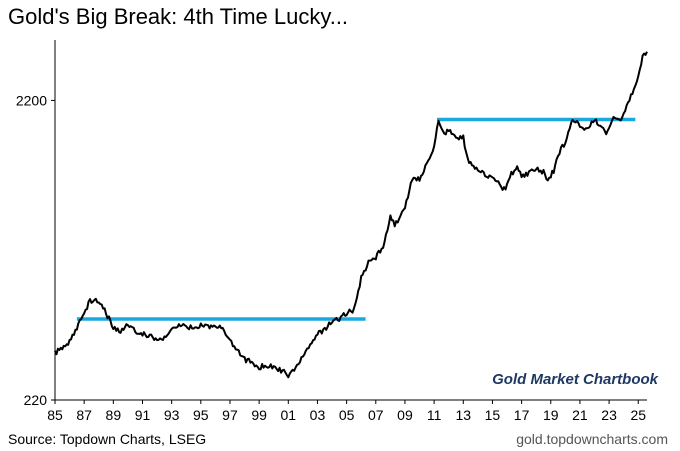 The width and height of the screenshot is (680, 451). Describe the element at coordinates (201, 415) in the screenshot. I see `x-tick-label: 95` at that location.